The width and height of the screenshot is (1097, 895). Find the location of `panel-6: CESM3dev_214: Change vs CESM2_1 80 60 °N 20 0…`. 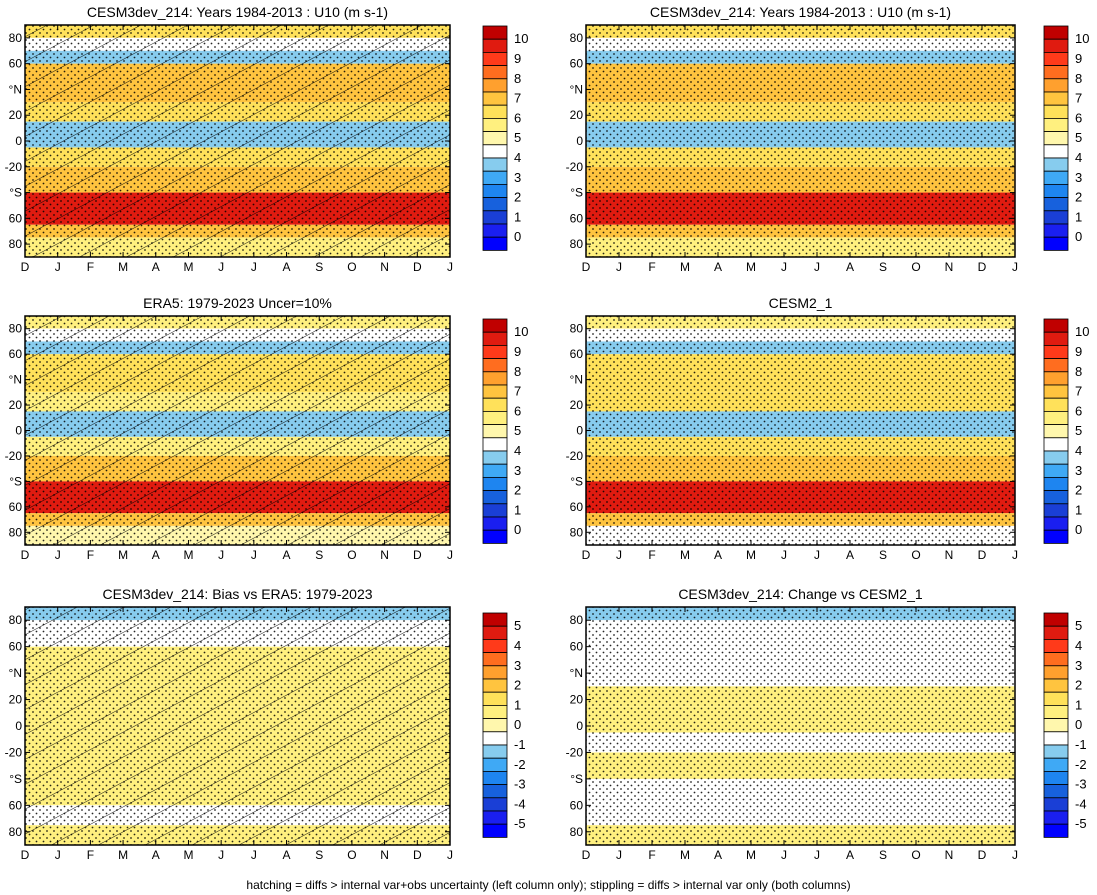

panel-6: CESM3dev_214: Change vs CESM2_1 80 60 °N 20 0… is located at coordinates (792, 724).